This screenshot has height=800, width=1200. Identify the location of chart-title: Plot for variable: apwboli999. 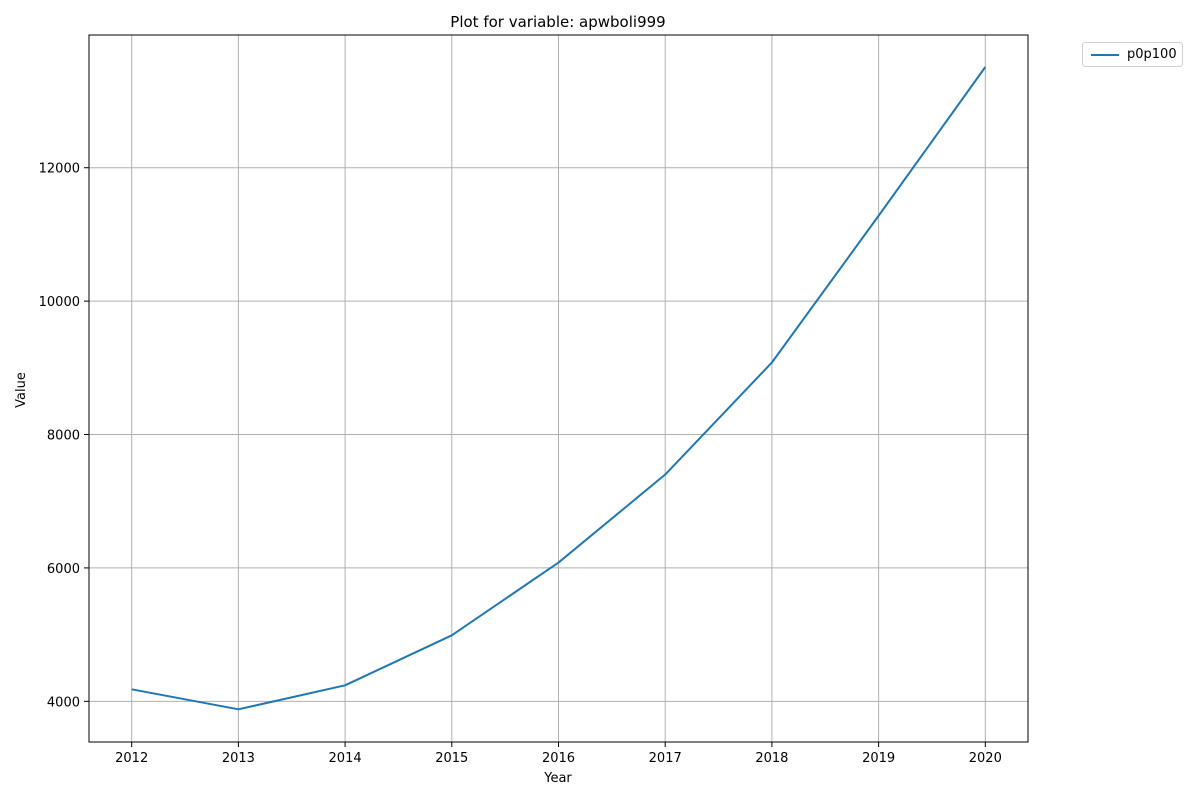
(557, 22).